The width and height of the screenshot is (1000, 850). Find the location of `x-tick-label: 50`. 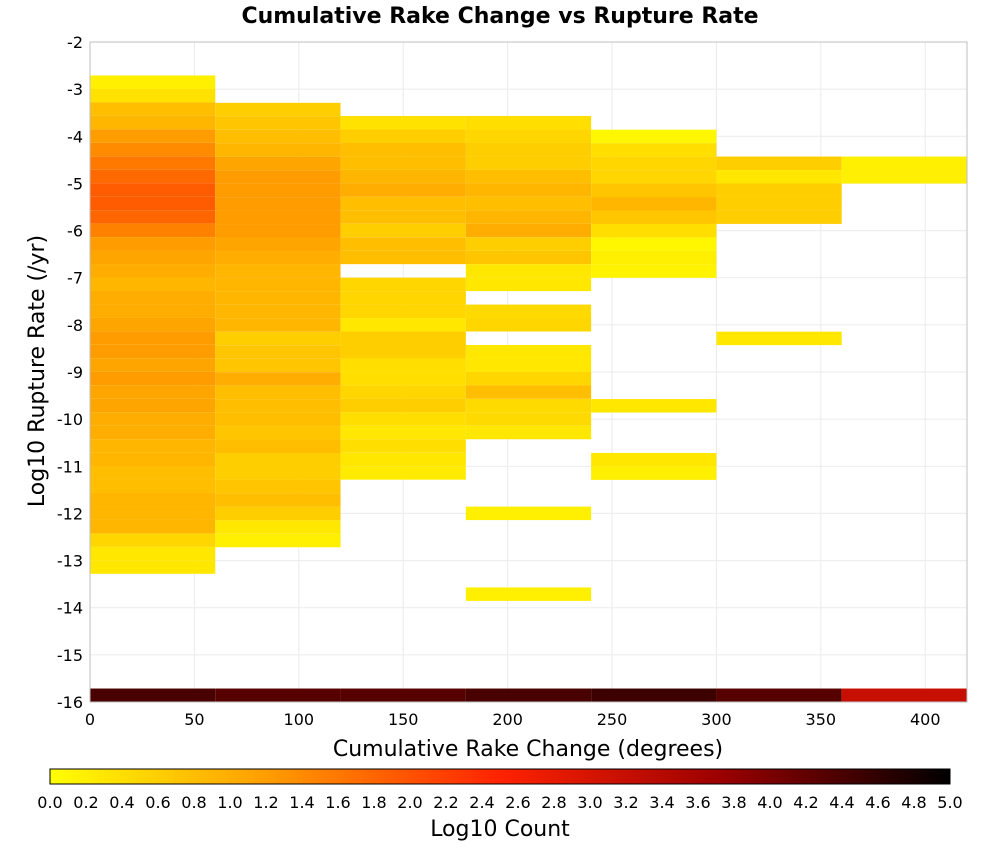

x-tick-label: 50 is located at coordinates (194, 719).